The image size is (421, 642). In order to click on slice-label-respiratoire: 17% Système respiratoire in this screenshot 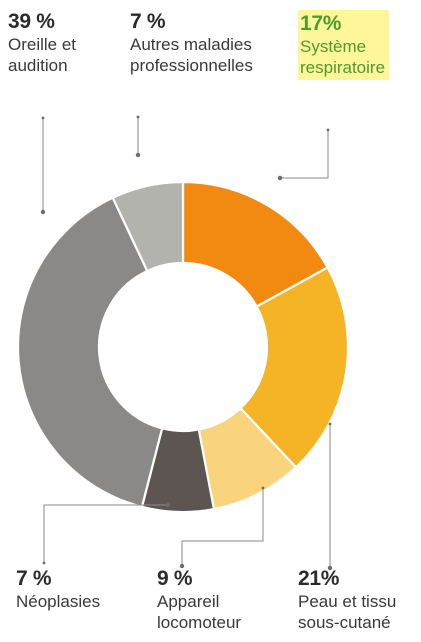, I will do `click(344, 45)`.